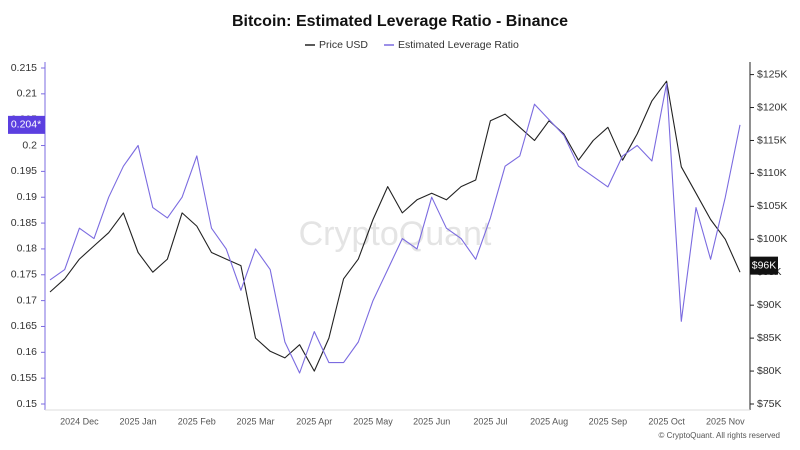 Image resolution: width=800 pixels, height=450 pixels. Describe the element at coordinates (431, 421) in the screenshot. I see `x-tick-label: 2025 Jun` at that location.